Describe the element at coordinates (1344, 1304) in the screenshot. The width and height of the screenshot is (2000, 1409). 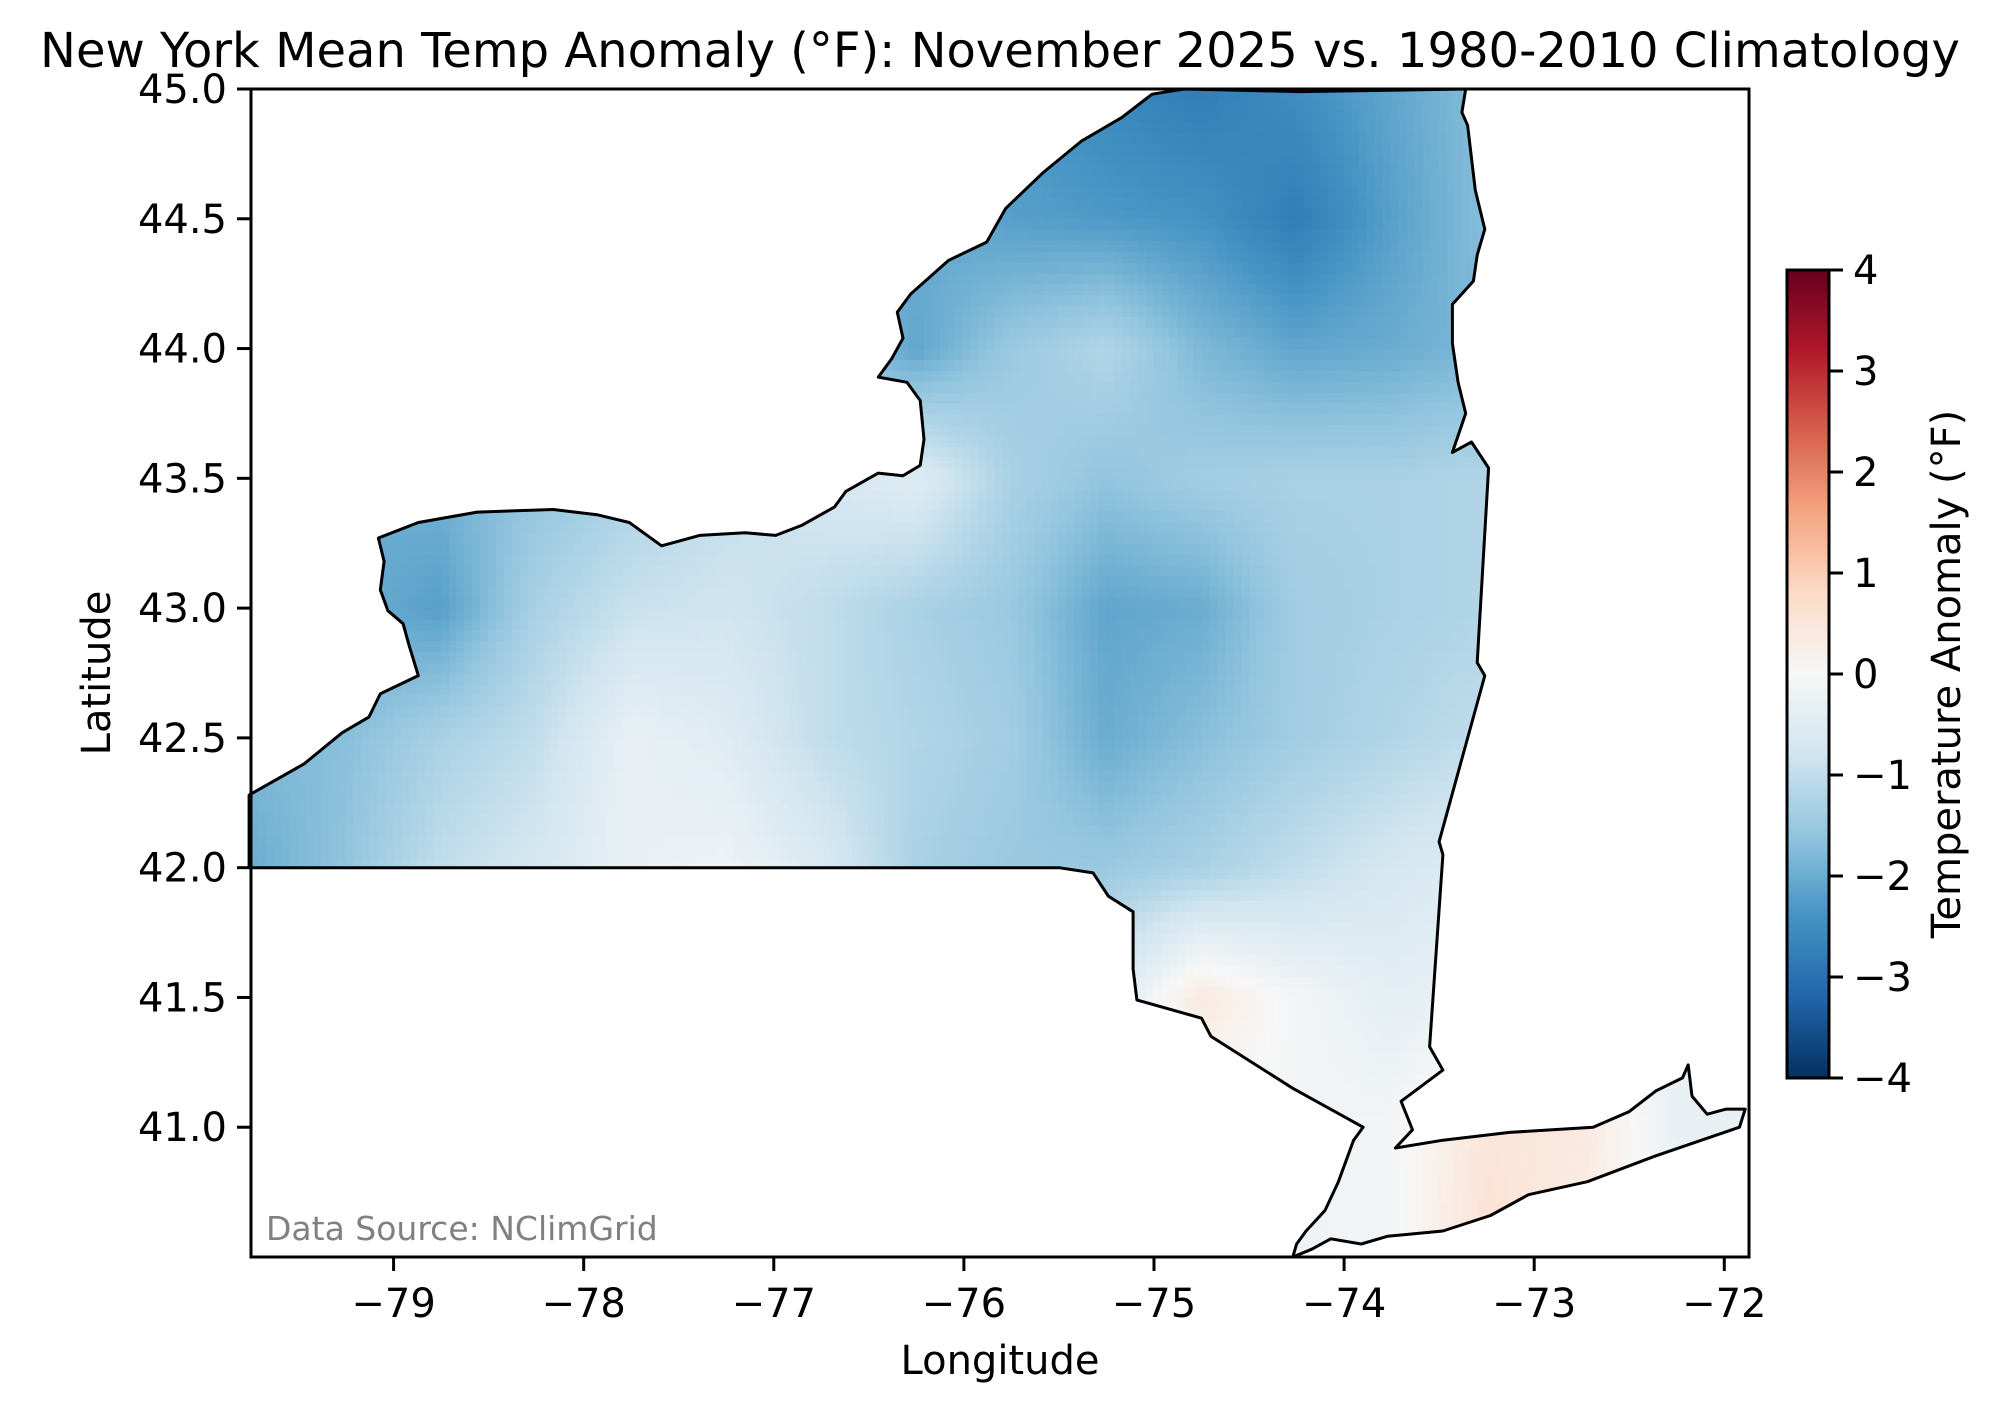
I see `x-tick-label: −74` at that location.